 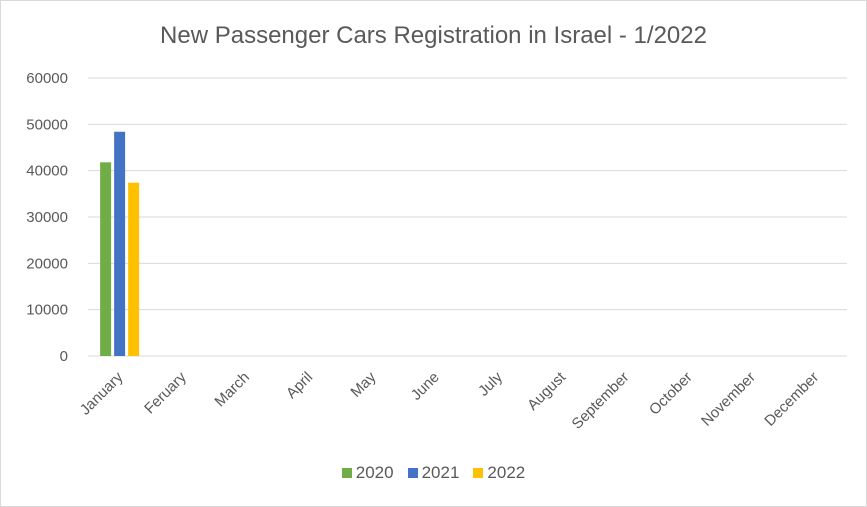 I want to click on y-tick-label: 50000, so click(x=47, y=124).